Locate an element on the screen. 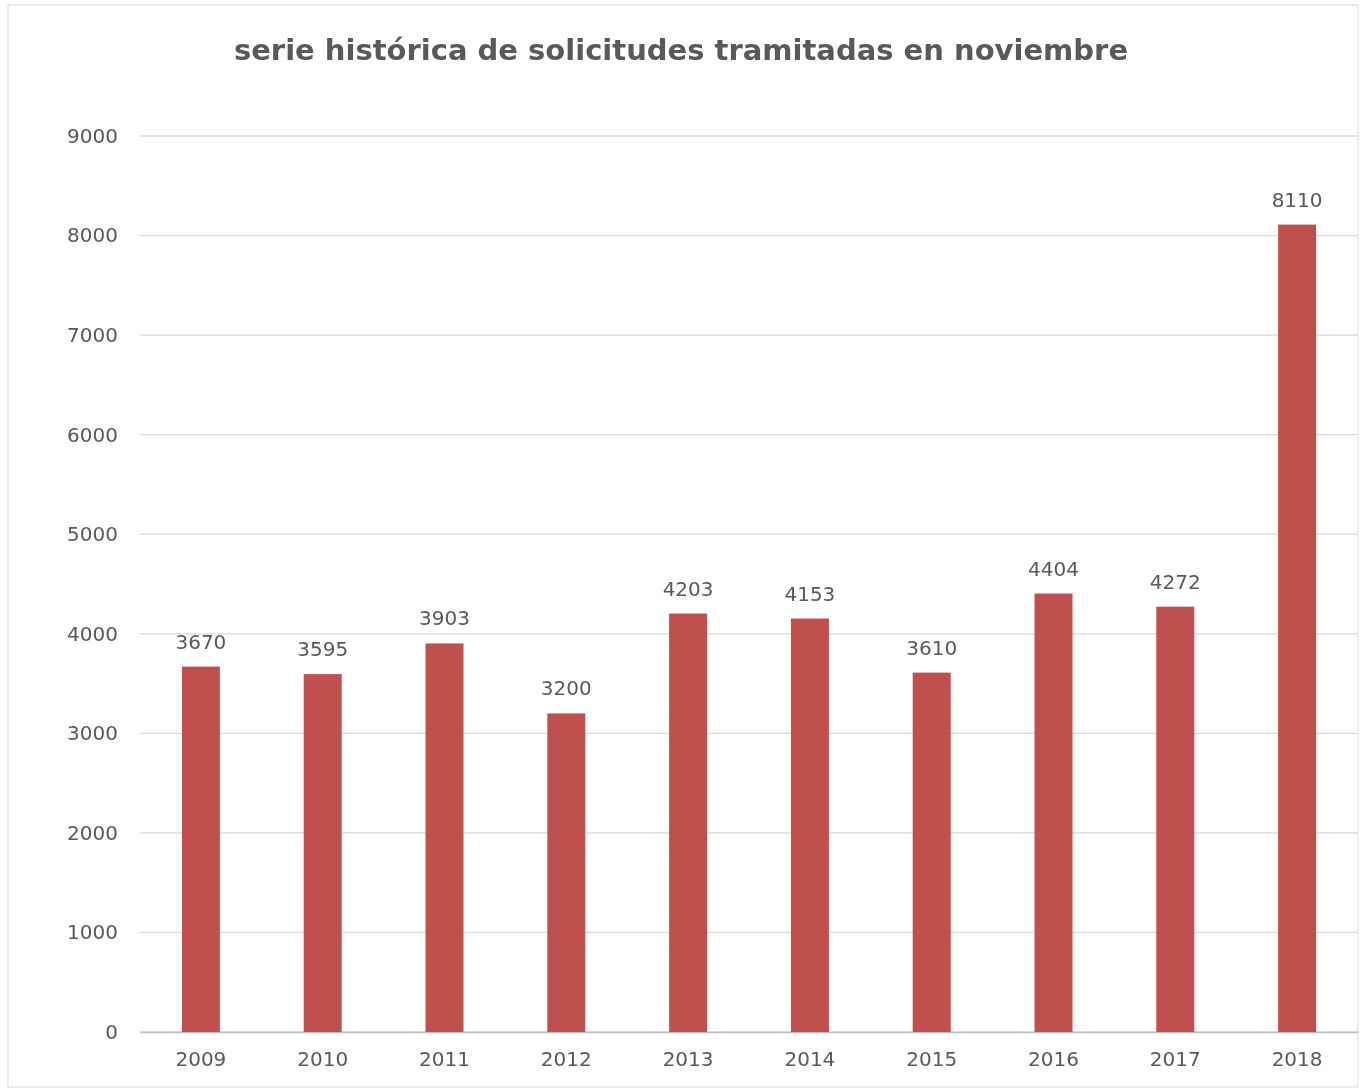 The width and height of the screenshot is (1365, 1088). x-tick-label: 2017 is located at coordinates (1175, 1059).